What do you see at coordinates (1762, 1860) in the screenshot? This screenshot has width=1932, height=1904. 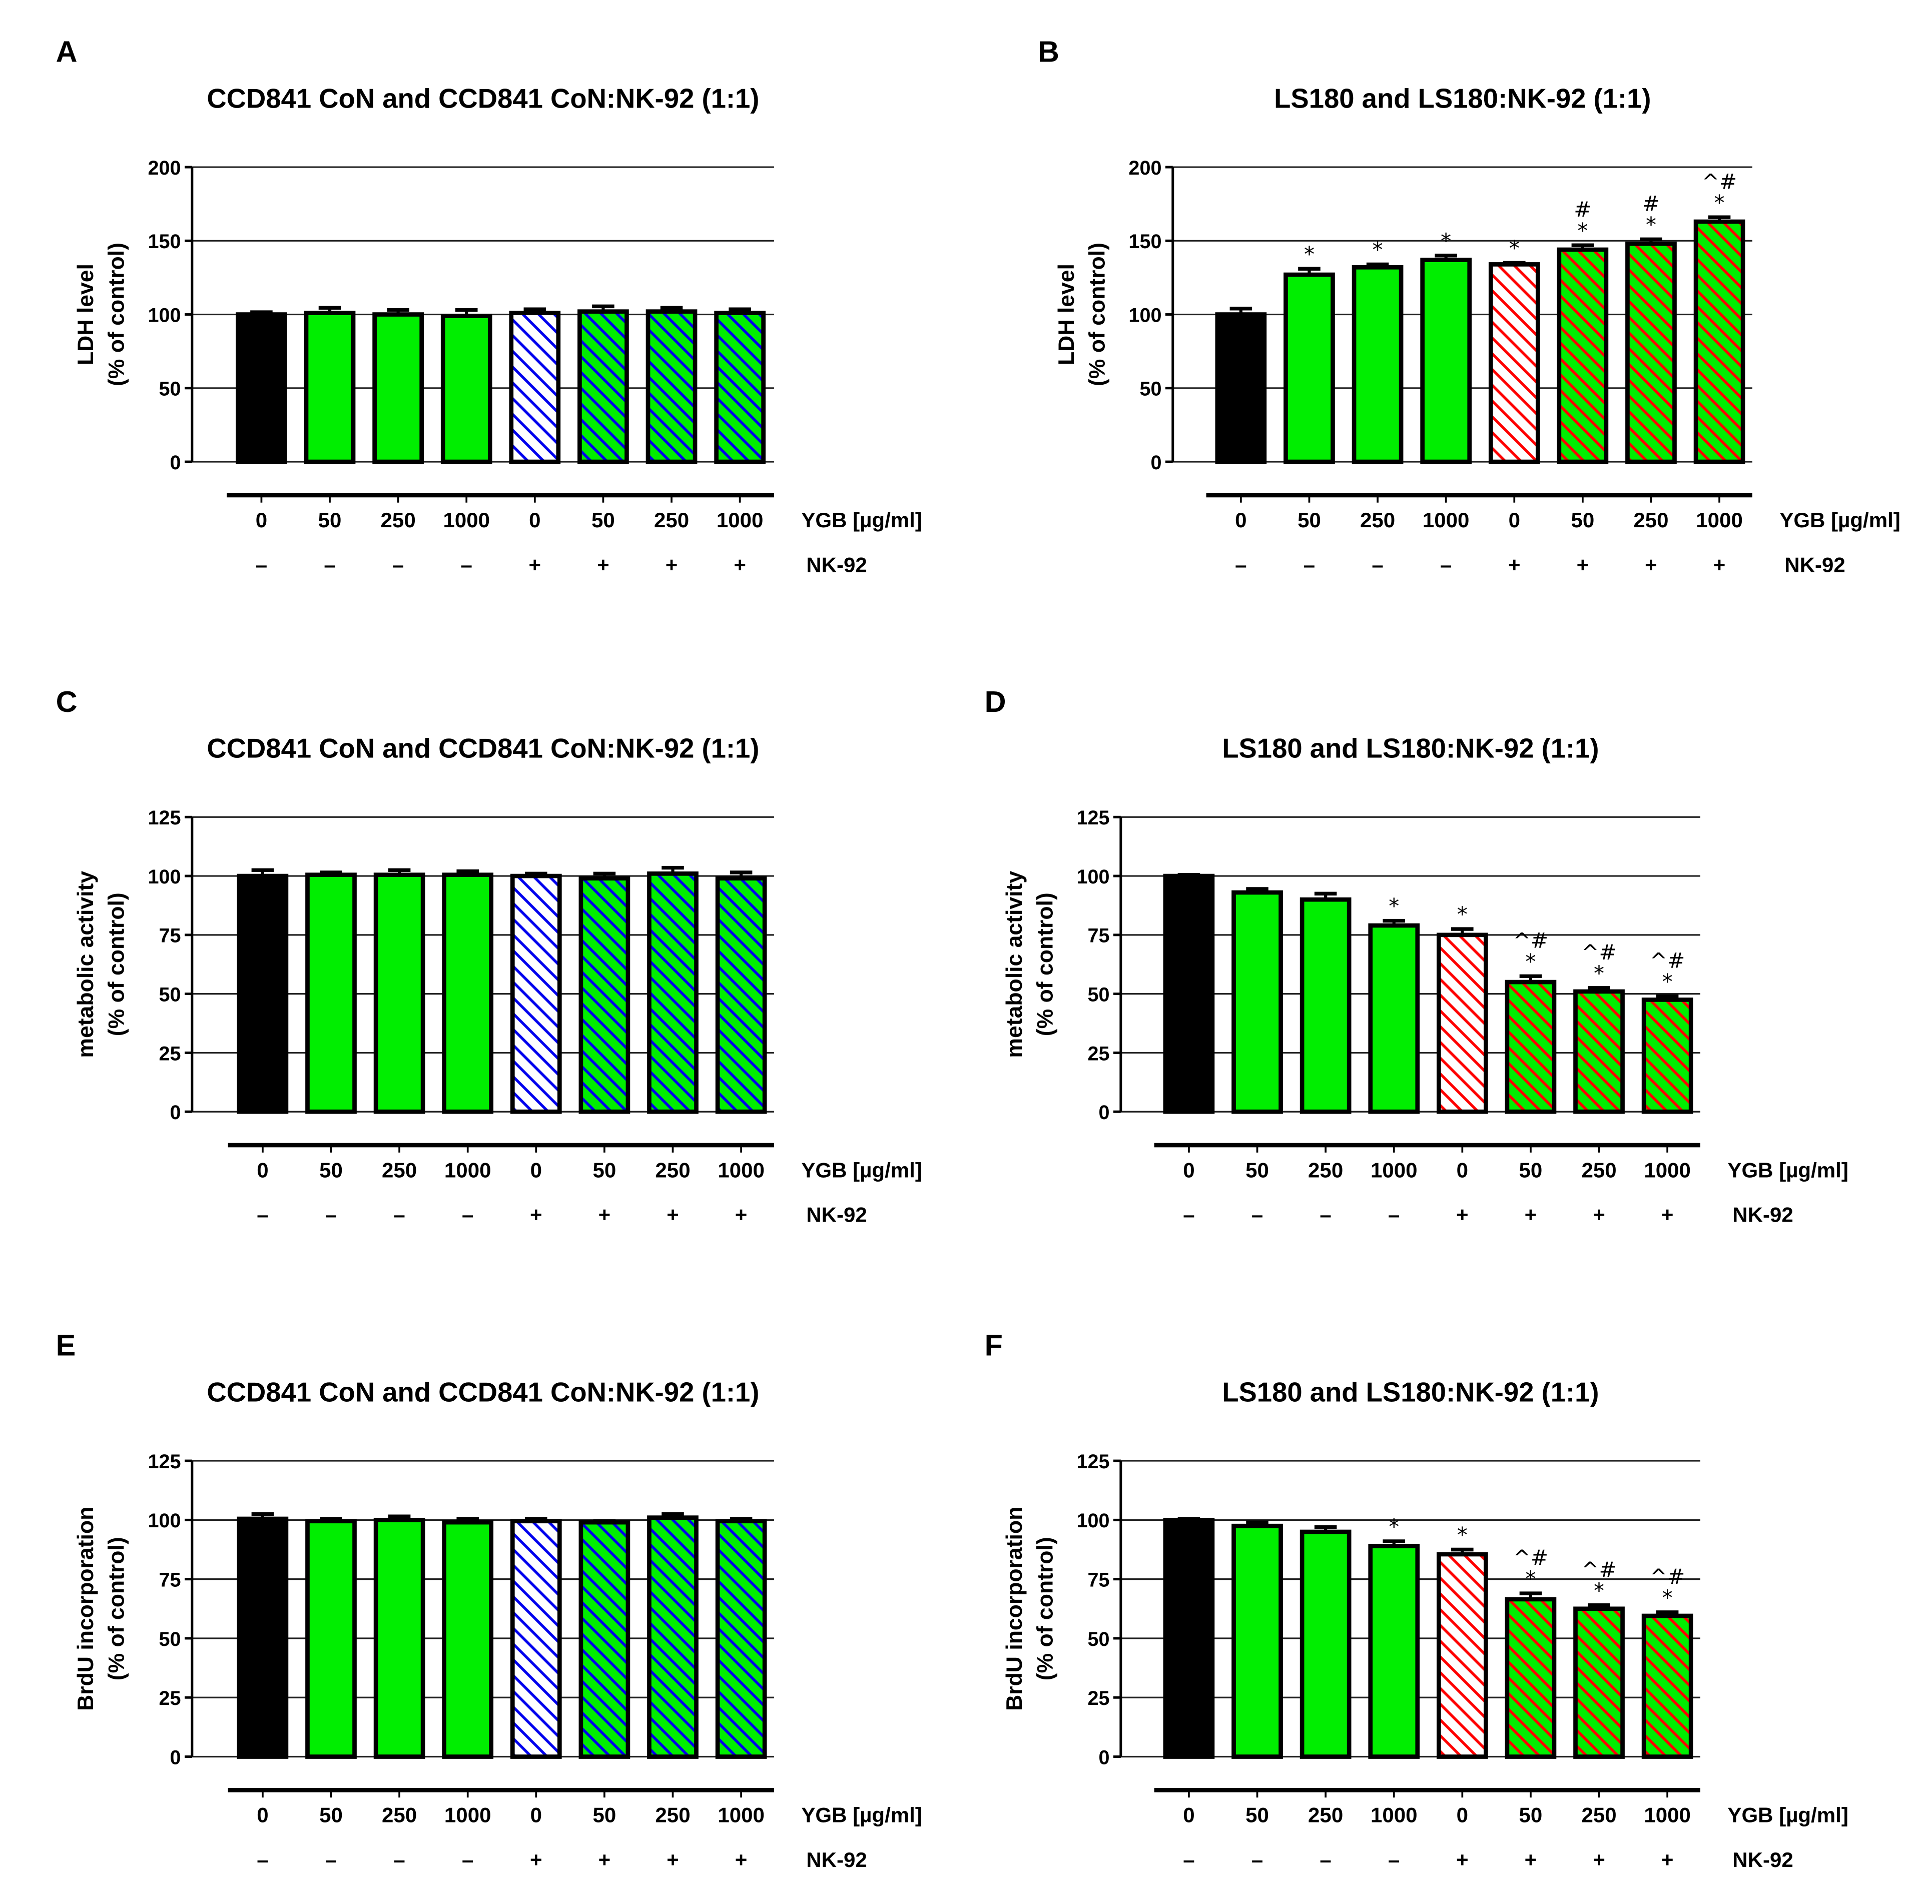 I see `nk92-row-label: NK-92` at bounding box center [1762, 1860].